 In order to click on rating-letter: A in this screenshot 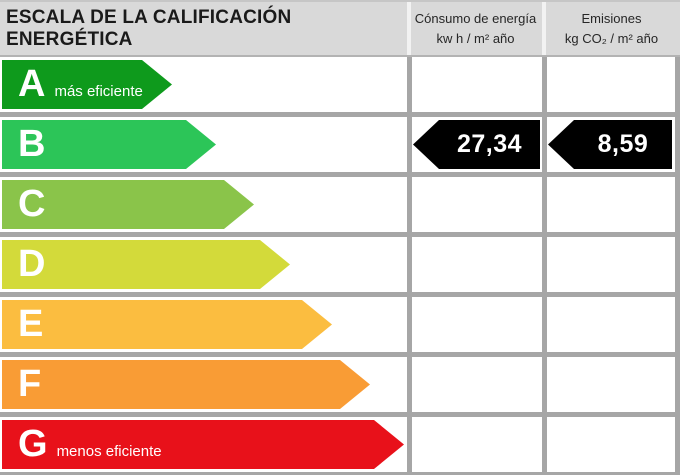, I will do `click(32, 84)`.